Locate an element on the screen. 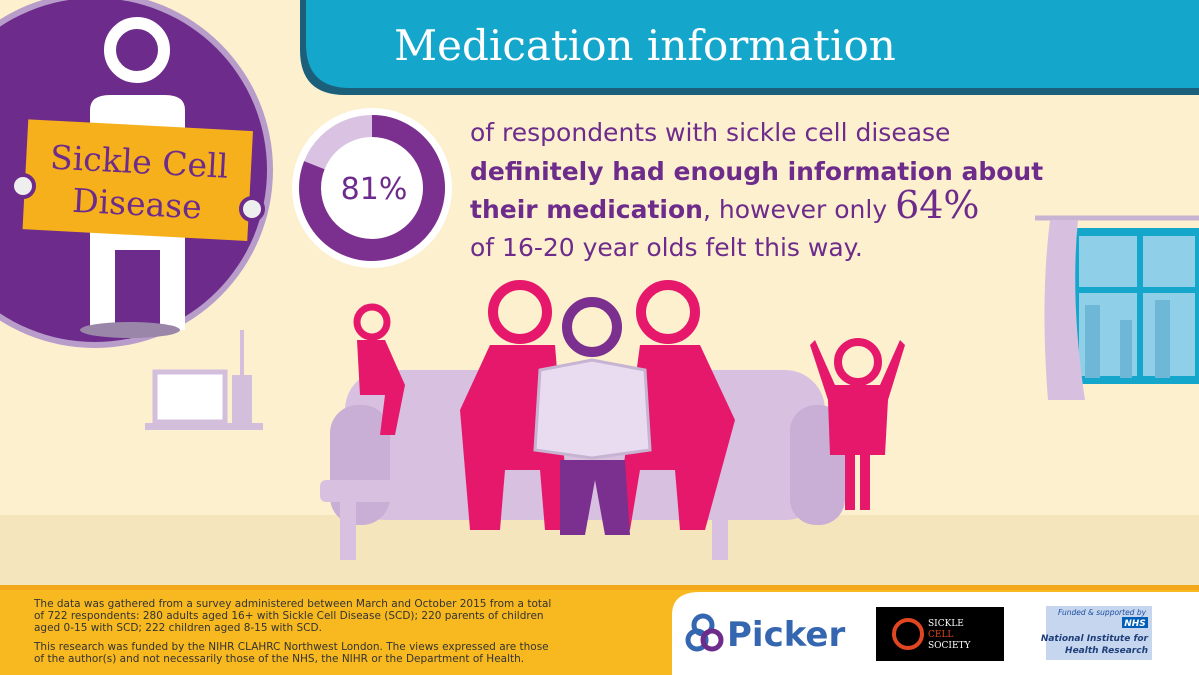 The width and height of the screenshot is (1199, 675). frame is located at coordinates (190, 397).